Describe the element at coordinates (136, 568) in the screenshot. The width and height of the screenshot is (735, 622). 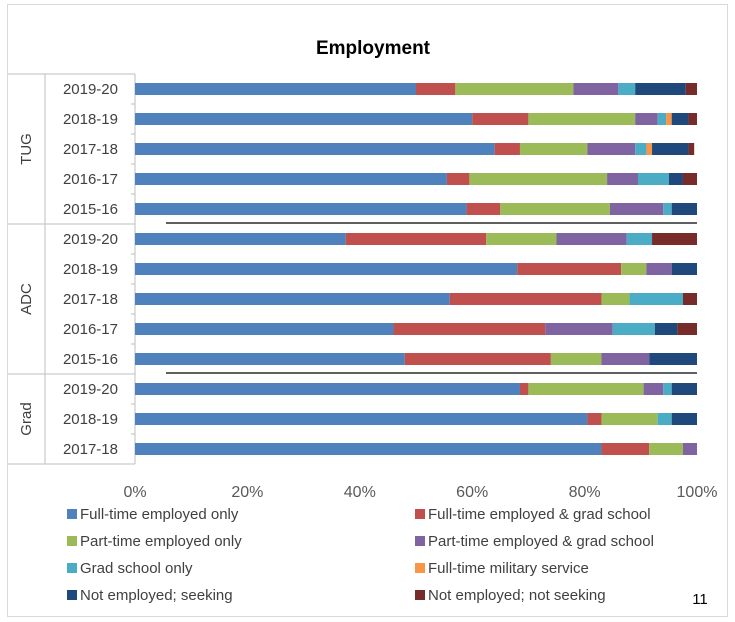
I see `legend-label: Grad school only` at that location.